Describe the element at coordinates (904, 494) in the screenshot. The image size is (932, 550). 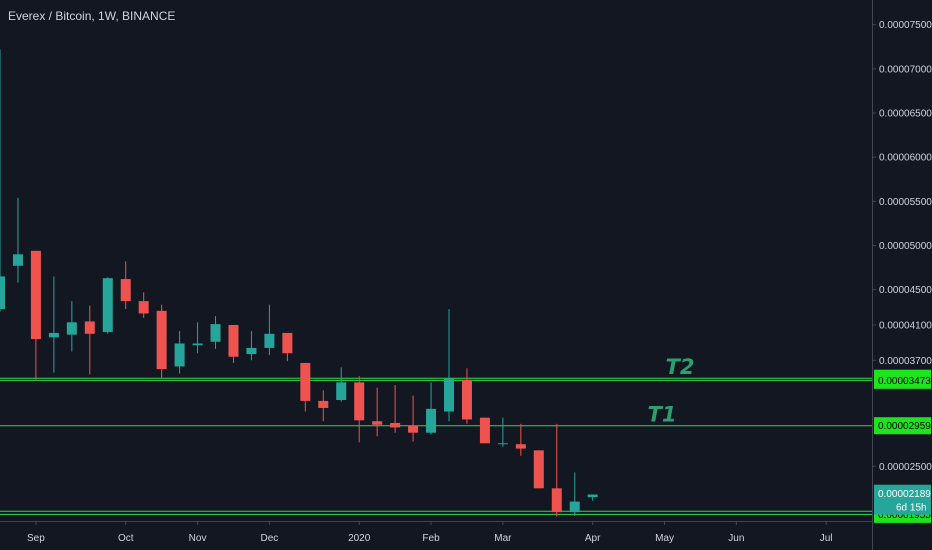
I see `last-price-label: 0.00002189` at that location.